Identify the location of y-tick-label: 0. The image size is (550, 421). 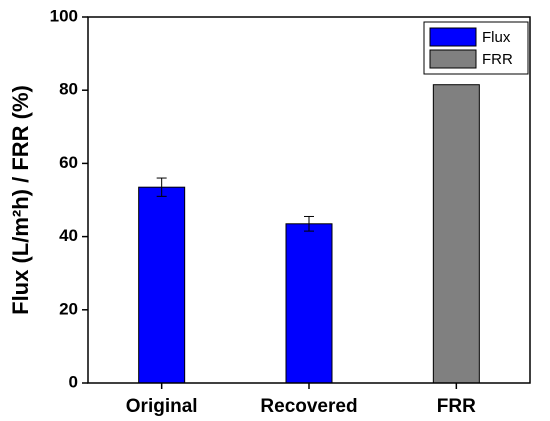
(73, 381).